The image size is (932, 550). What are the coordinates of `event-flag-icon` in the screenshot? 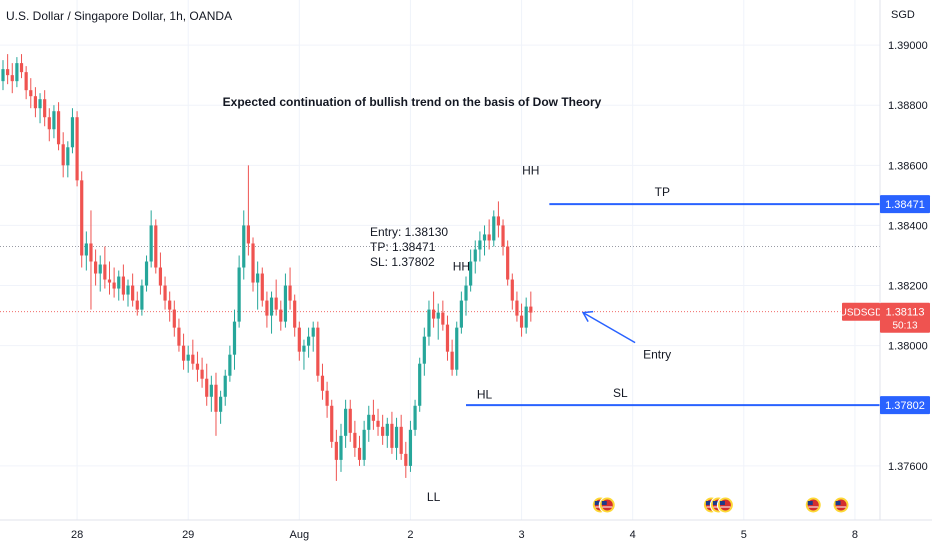 It's located at (725, 505).